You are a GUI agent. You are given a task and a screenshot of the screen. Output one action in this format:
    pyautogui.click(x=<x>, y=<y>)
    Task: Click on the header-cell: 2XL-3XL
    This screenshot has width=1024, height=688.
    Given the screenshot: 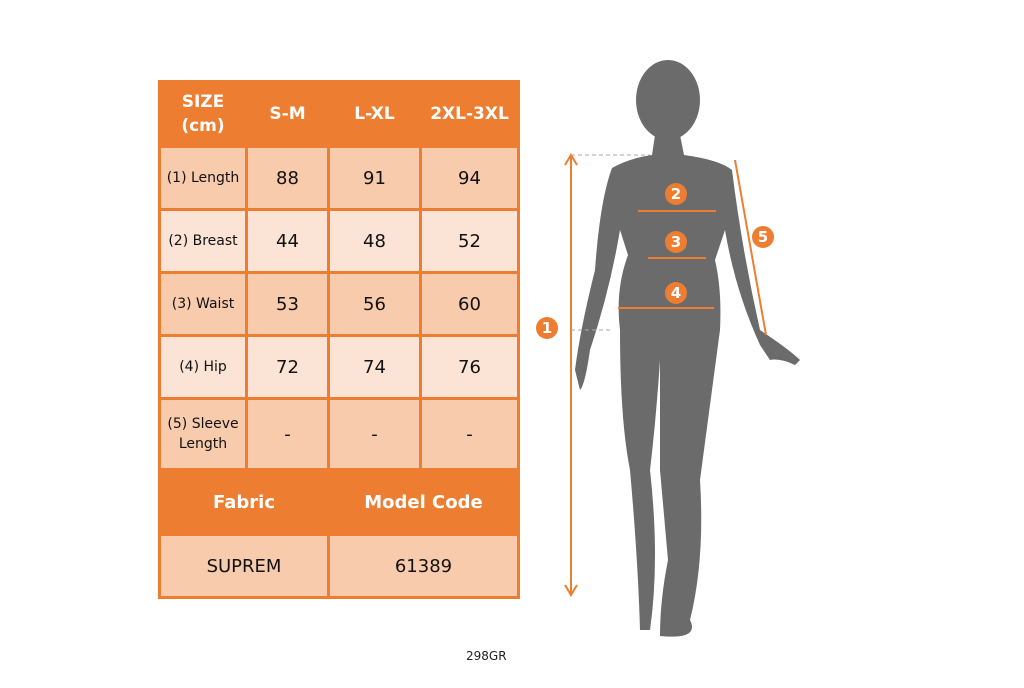 What is the action you would take?
    pyautogui.click(x=469, y=114)
    